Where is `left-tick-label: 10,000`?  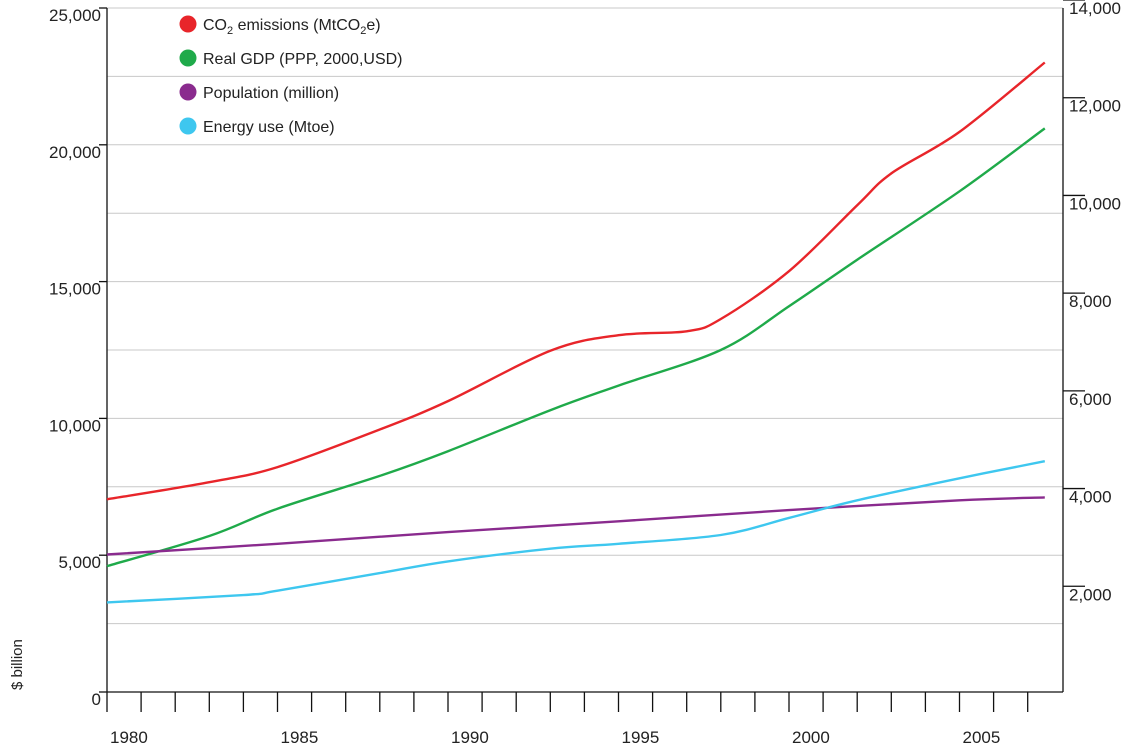
left-tick-label: 10,000 is located at coordinates (75, 425).